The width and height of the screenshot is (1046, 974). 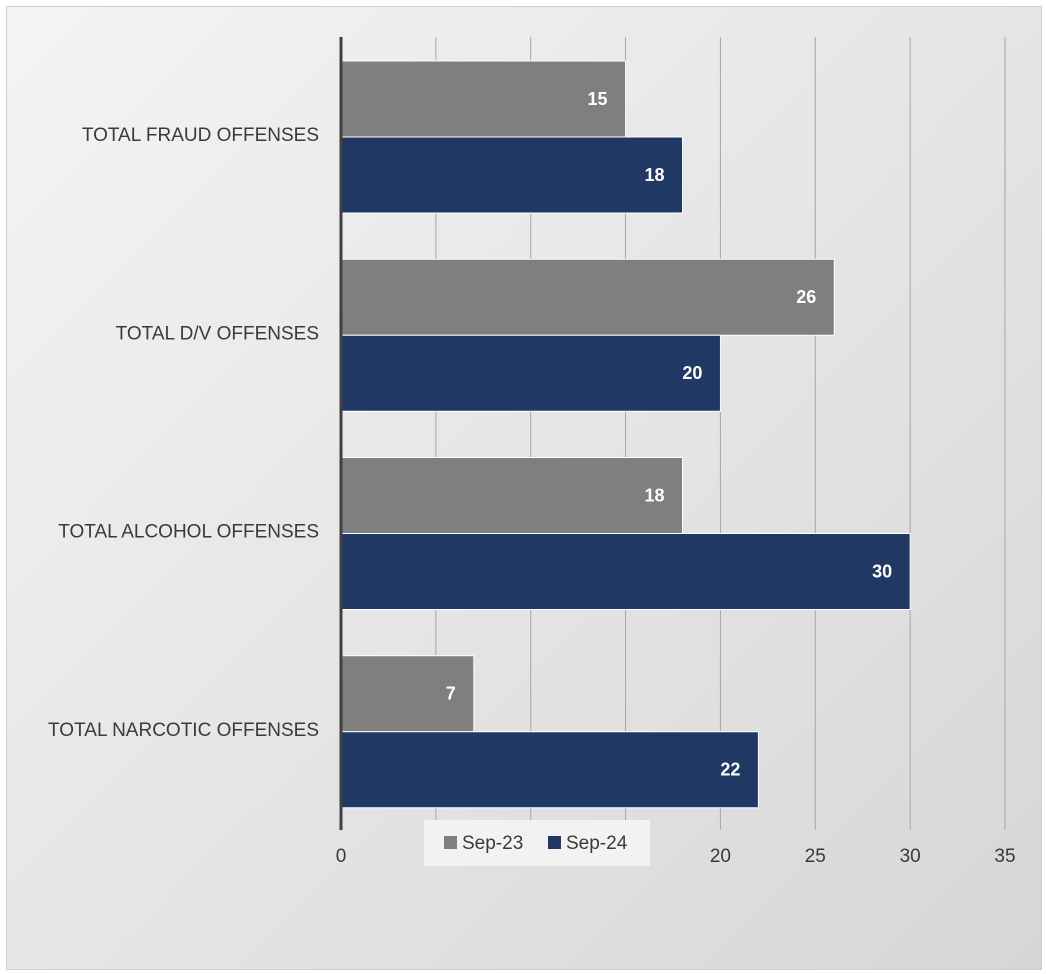 What do you see at coordinates (597, 843) in the screenshot?
I see `legend-label-sep-24: Sep-24` at bounding box center [597, 843].